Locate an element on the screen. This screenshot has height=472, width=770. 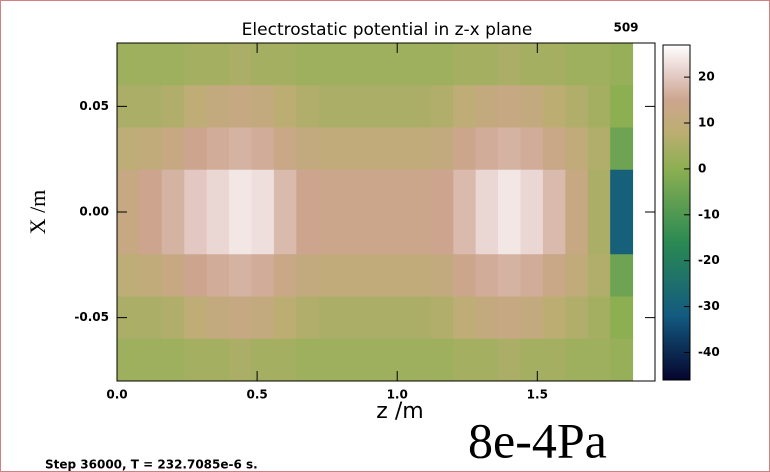
chart-title: Electrostatic potential in z-x plane is located at coordinates (387, 30).